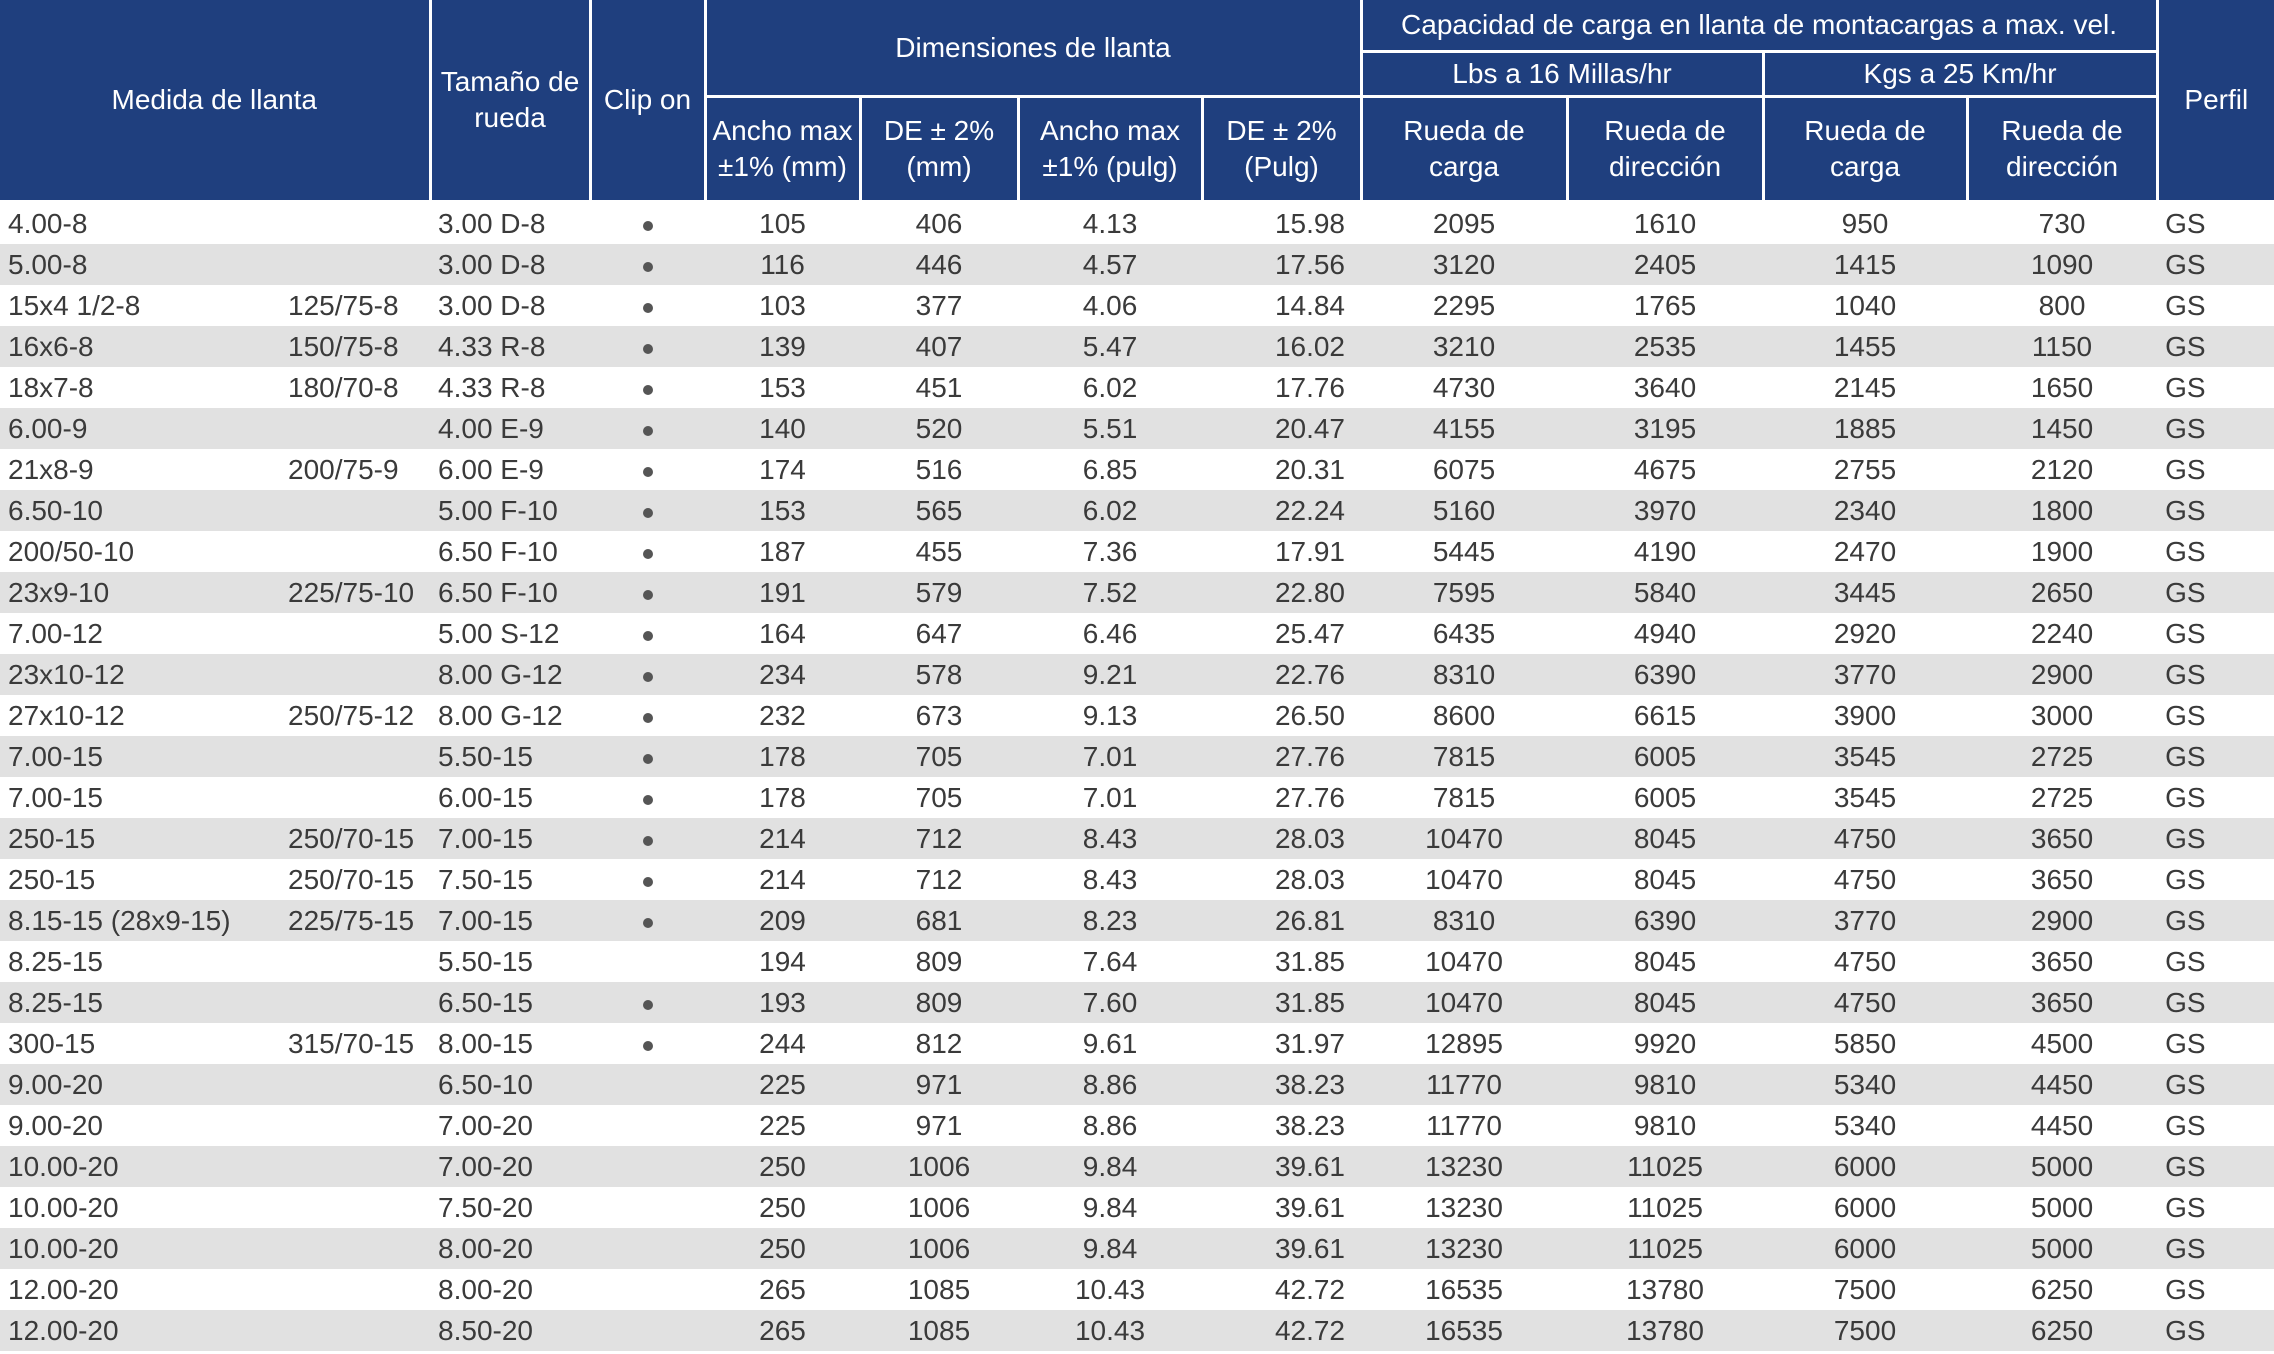  Describe the element at coordinates (1110, 1289) in the screenshot. I see `cell-ancho-pulg: 10.43` at that location.